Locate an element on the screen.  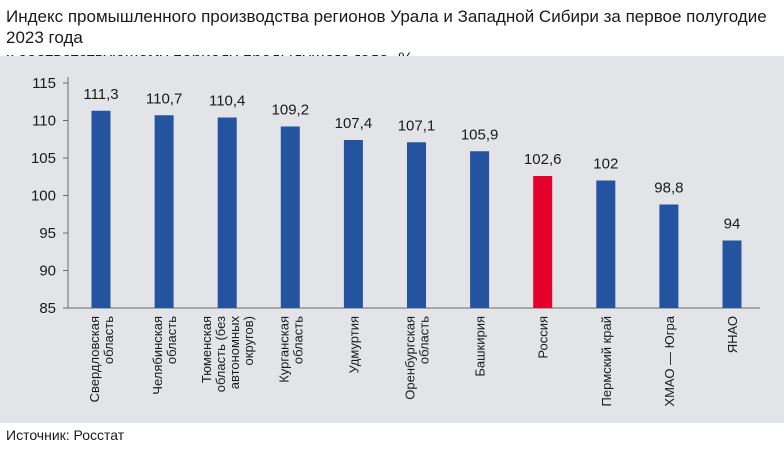
bar-value-label: 110,4 is located at coordinates (227, 101).